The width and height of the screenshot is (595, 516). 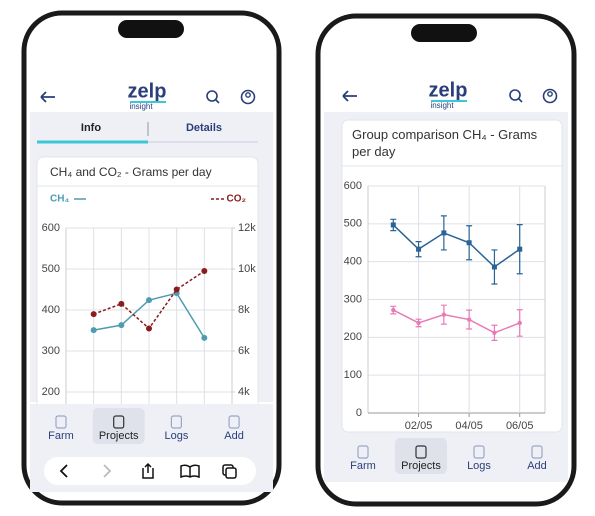 What do you see at coordinates (151, 130) in the screenshot?
I see `tab-bar` at bounding box center [151, 130].